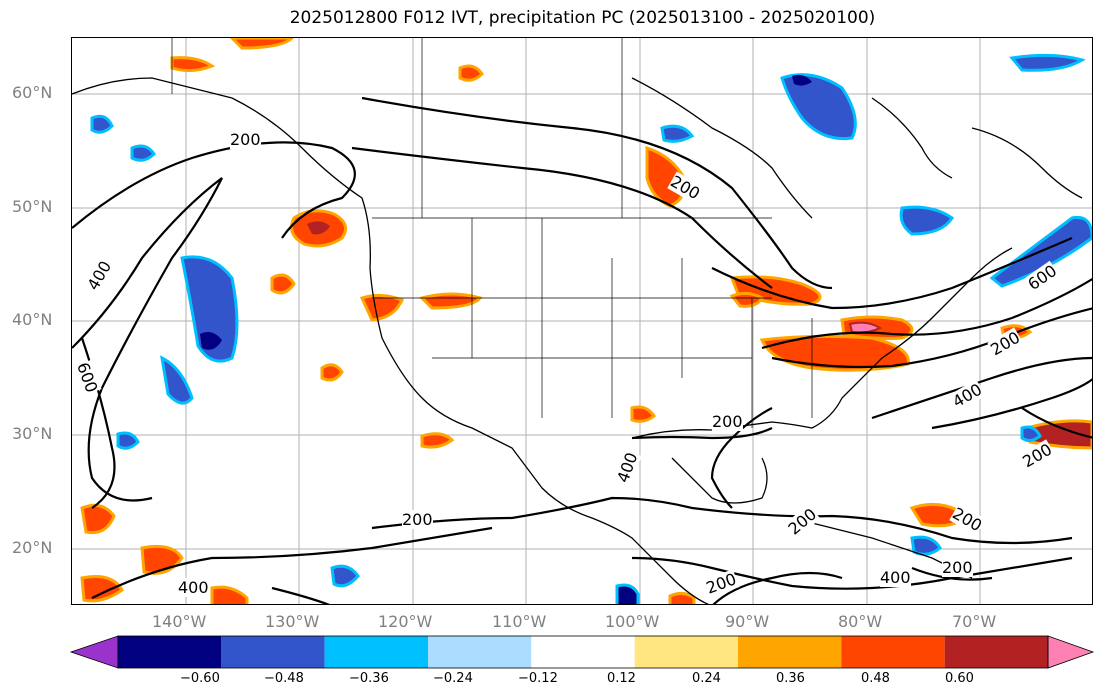 Image resolution: width=1105 pixels, height=698 pixels. I want to click on colorbar-cells, so click(582, 652).